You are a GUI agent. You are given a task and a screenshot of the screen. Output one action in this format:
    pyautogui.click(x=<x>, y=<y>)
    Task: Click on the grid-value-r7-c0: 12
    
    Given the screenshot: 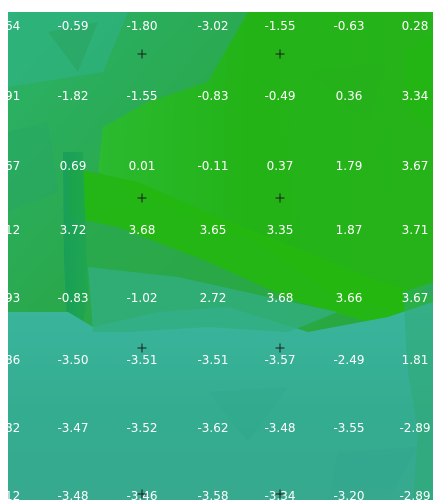 What is the action you would take?
    pyautogui.click(x=14, y=494)
    